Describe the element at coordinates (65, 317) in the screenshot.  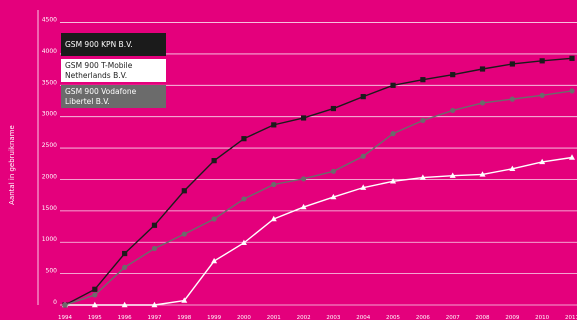
I see `x-tick-label: 1994` at that location.